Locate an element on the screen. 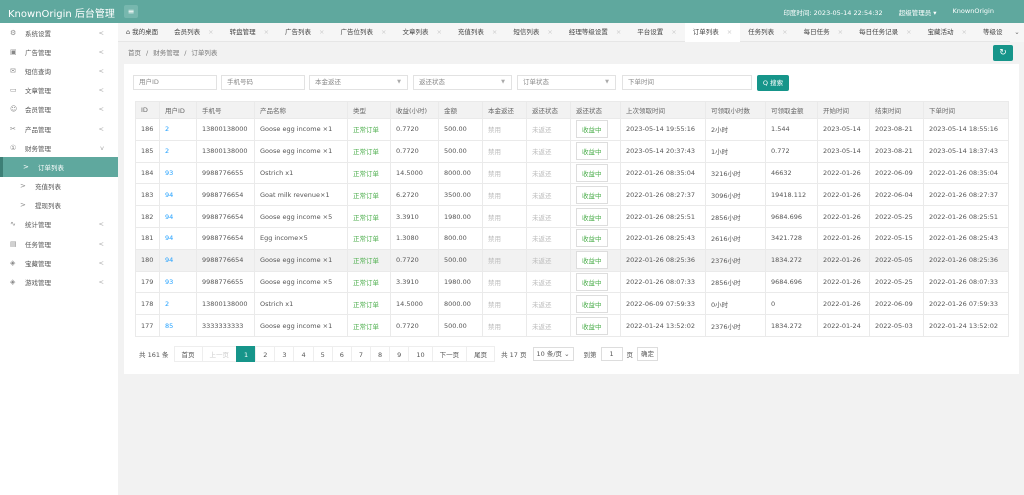  sidebar-subitem: > 订单列表 is located at coordinates (59, 167).